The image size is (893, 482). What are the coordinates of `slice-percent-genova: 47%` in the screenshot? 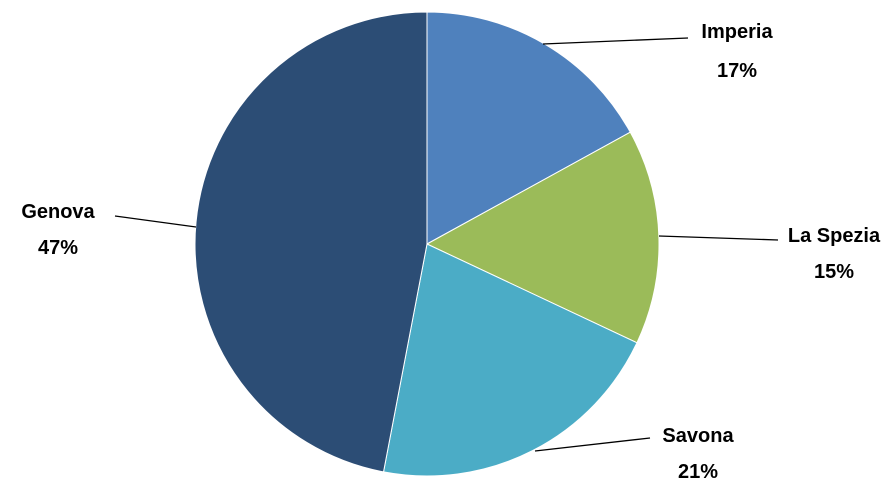 It's located at (58, 248).